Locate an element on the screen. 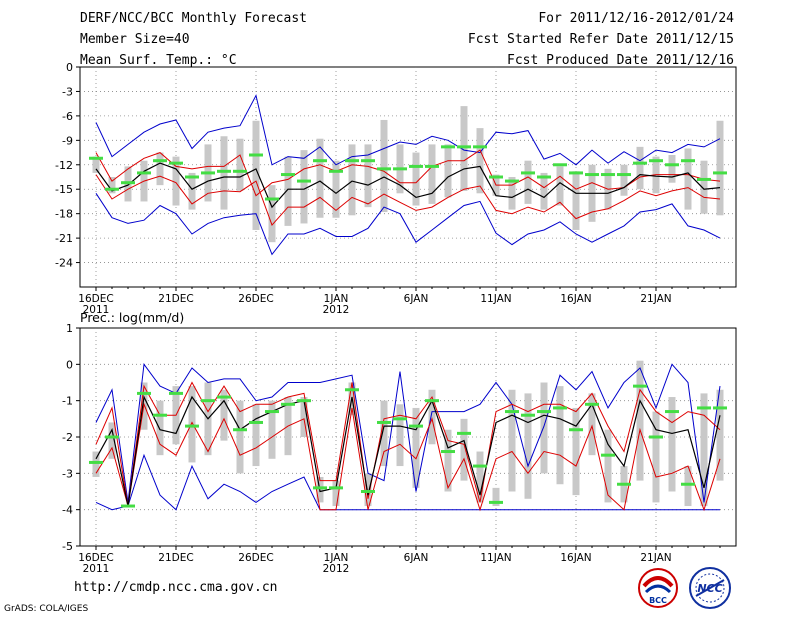  prec-xtick-sublabel: 2011 is located at coordinates (96, 569).